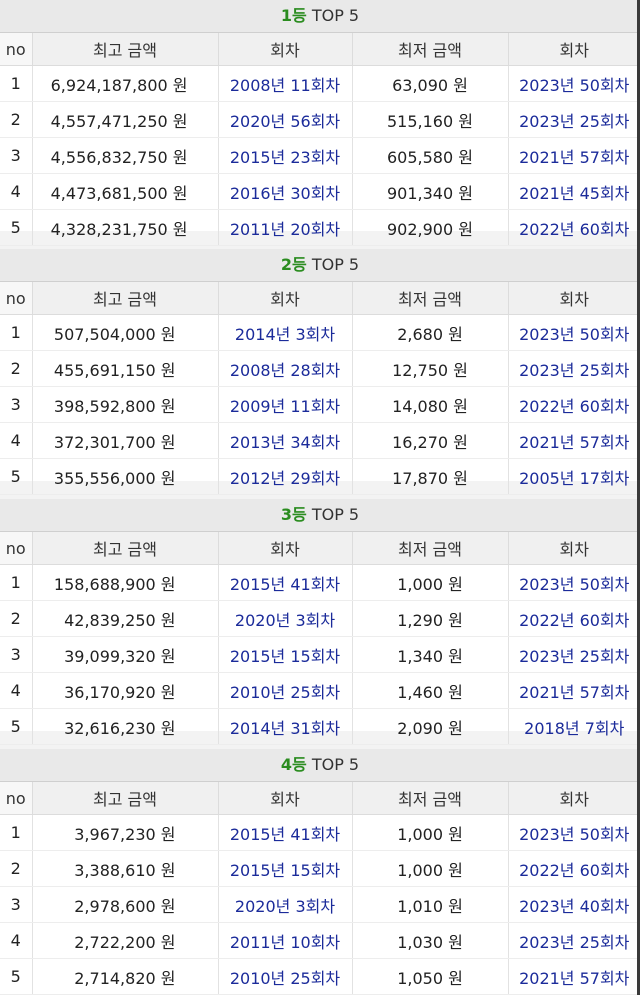 The height and width of the screenshot is (995, 640). I want to click on min-amount-cell: 1,050 원, so click(430, 976).